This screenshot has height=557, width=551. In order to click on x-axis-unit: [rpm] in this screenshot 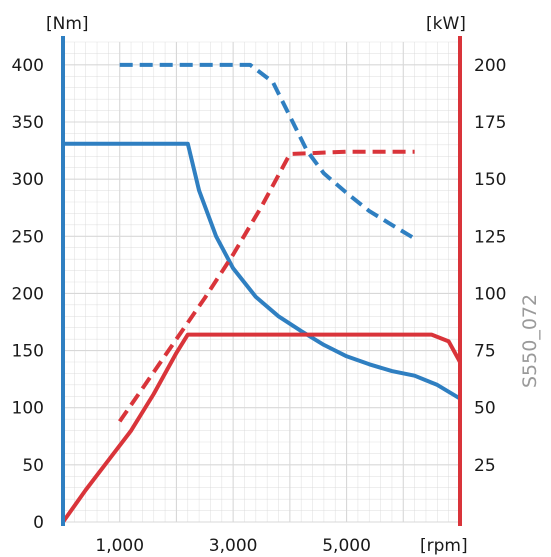, I will do `click(444, 546)`.